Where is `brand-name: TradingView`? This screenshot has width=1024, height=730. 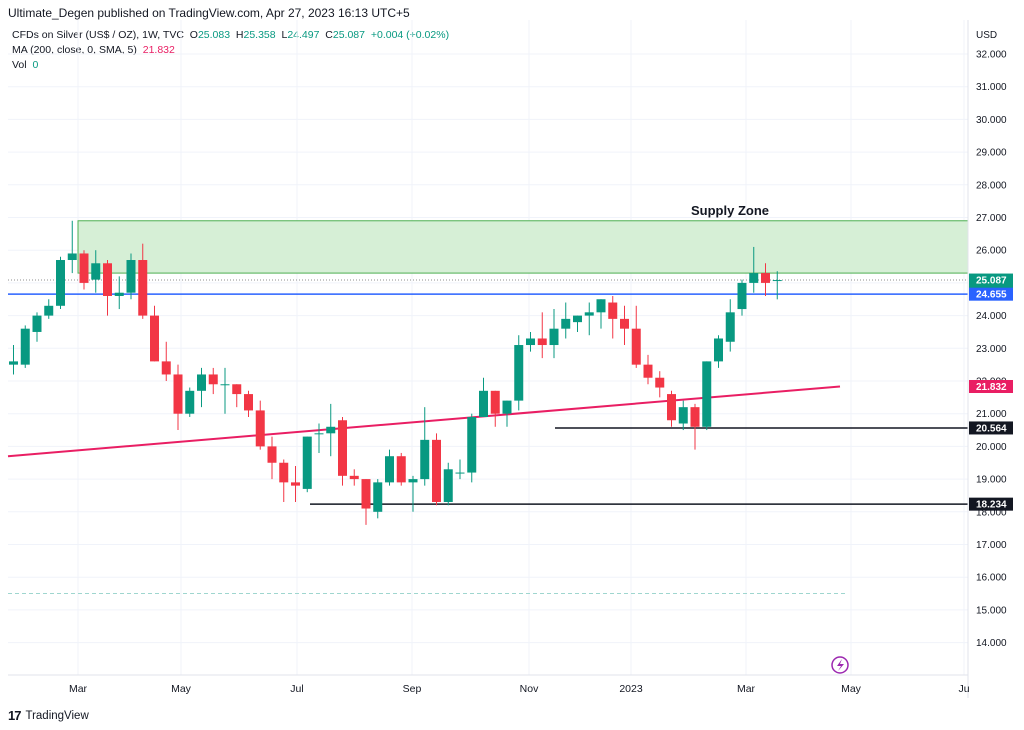 brand-name: TradingView is located at coordinates (57, 715).